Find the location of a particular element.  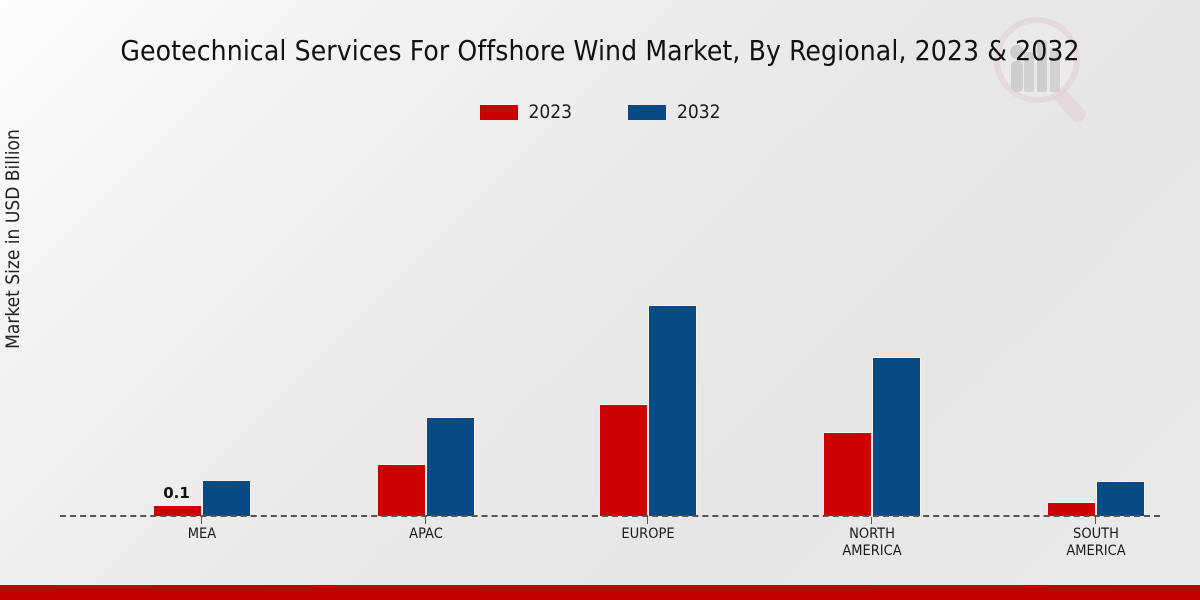

bar-mea-2032 is located at coordinates (226, 498).